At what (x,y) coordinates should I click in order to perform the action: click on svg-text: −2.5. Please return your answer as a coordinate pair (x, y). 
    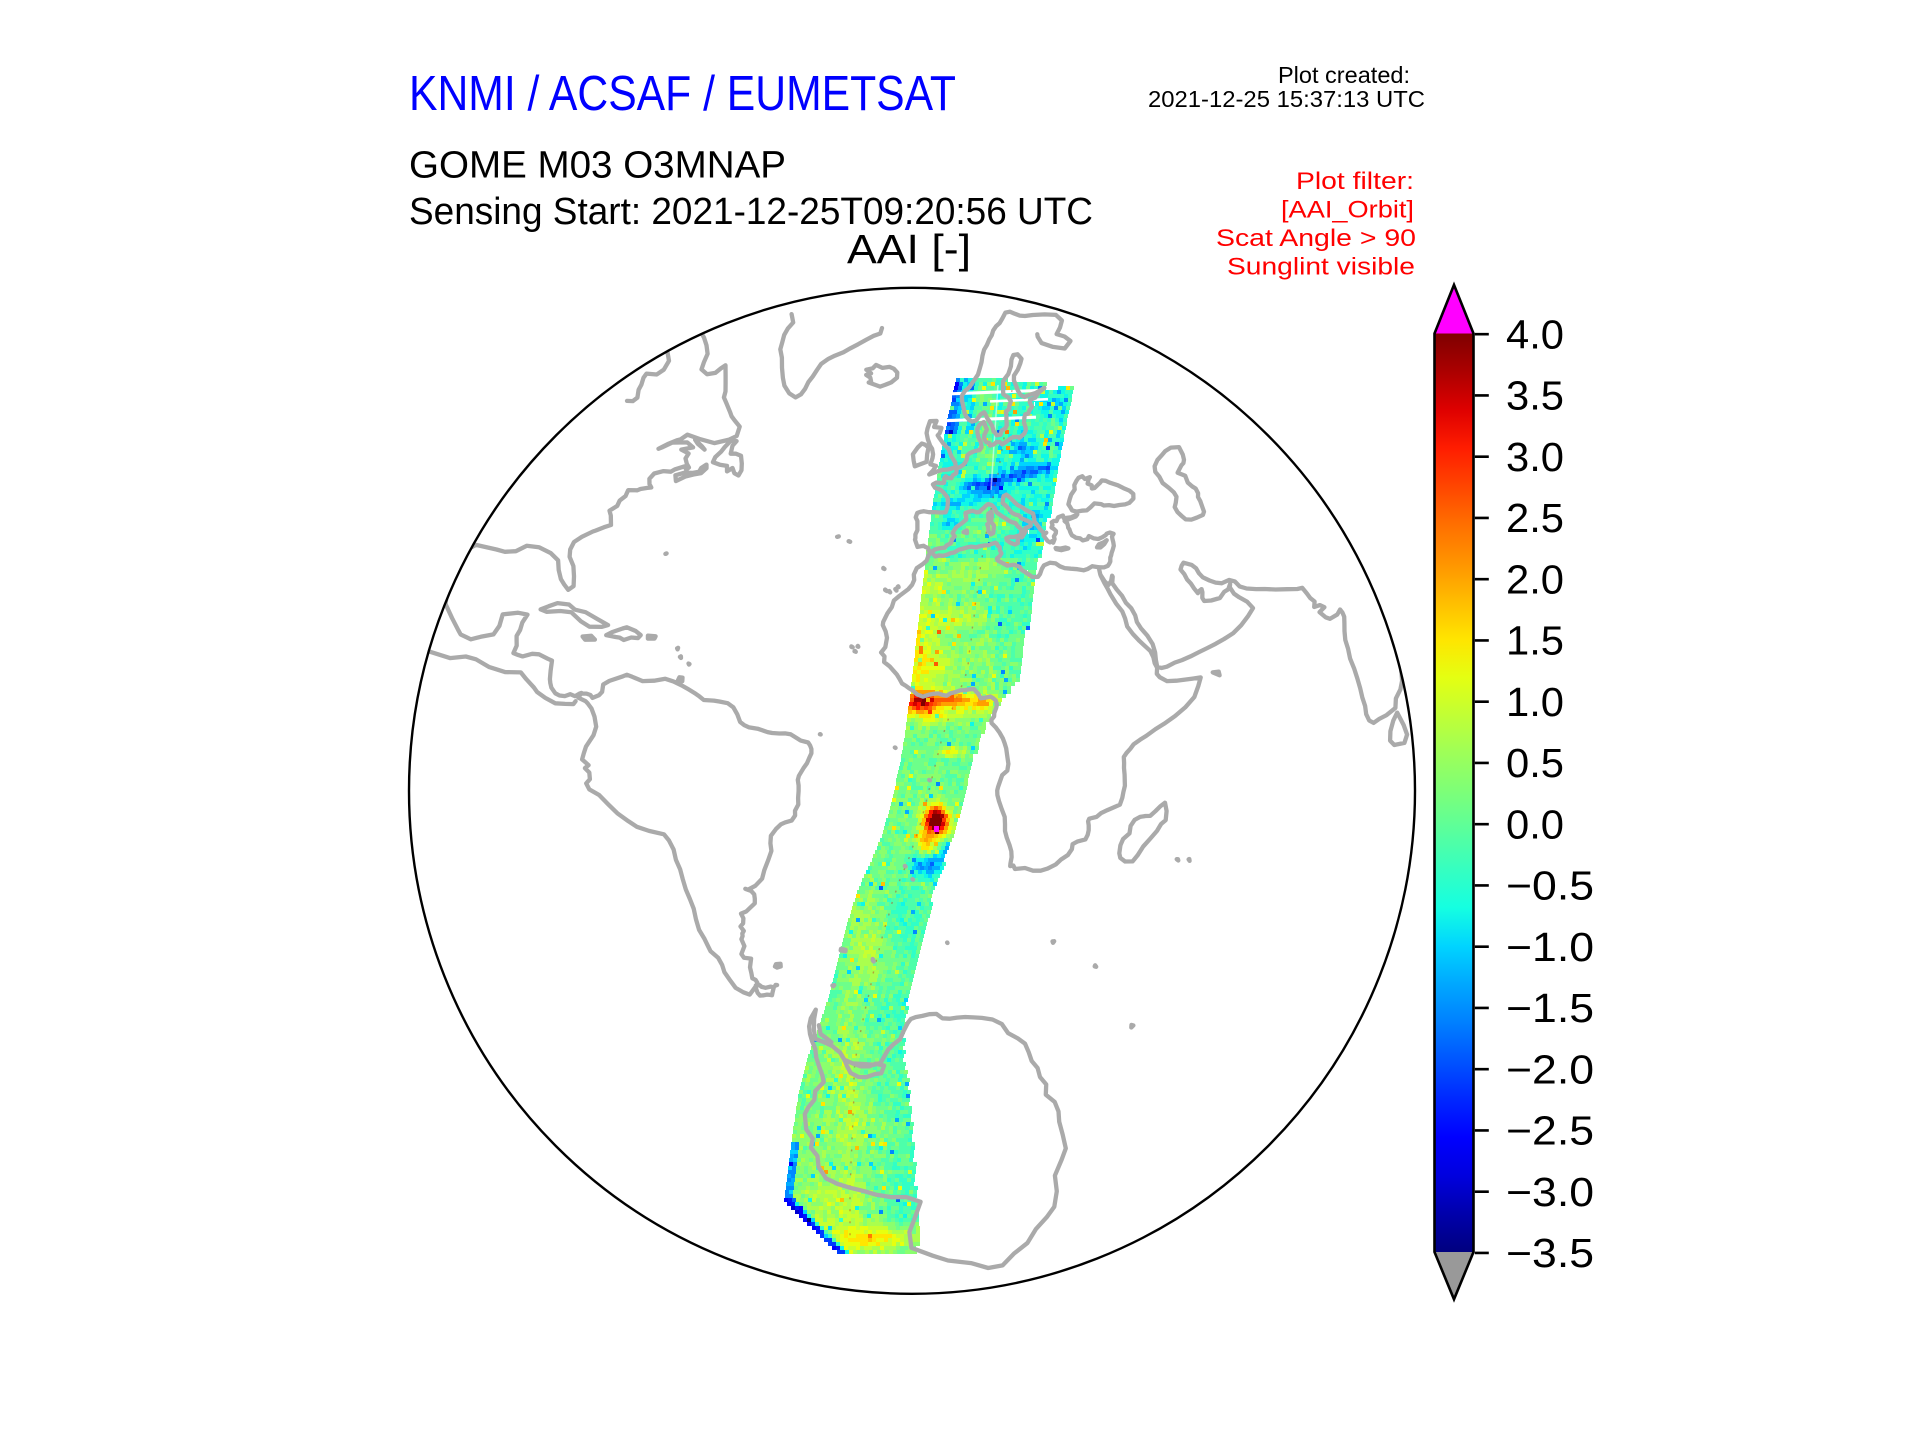
    Looking at the image, I should click on (1550, 1131).